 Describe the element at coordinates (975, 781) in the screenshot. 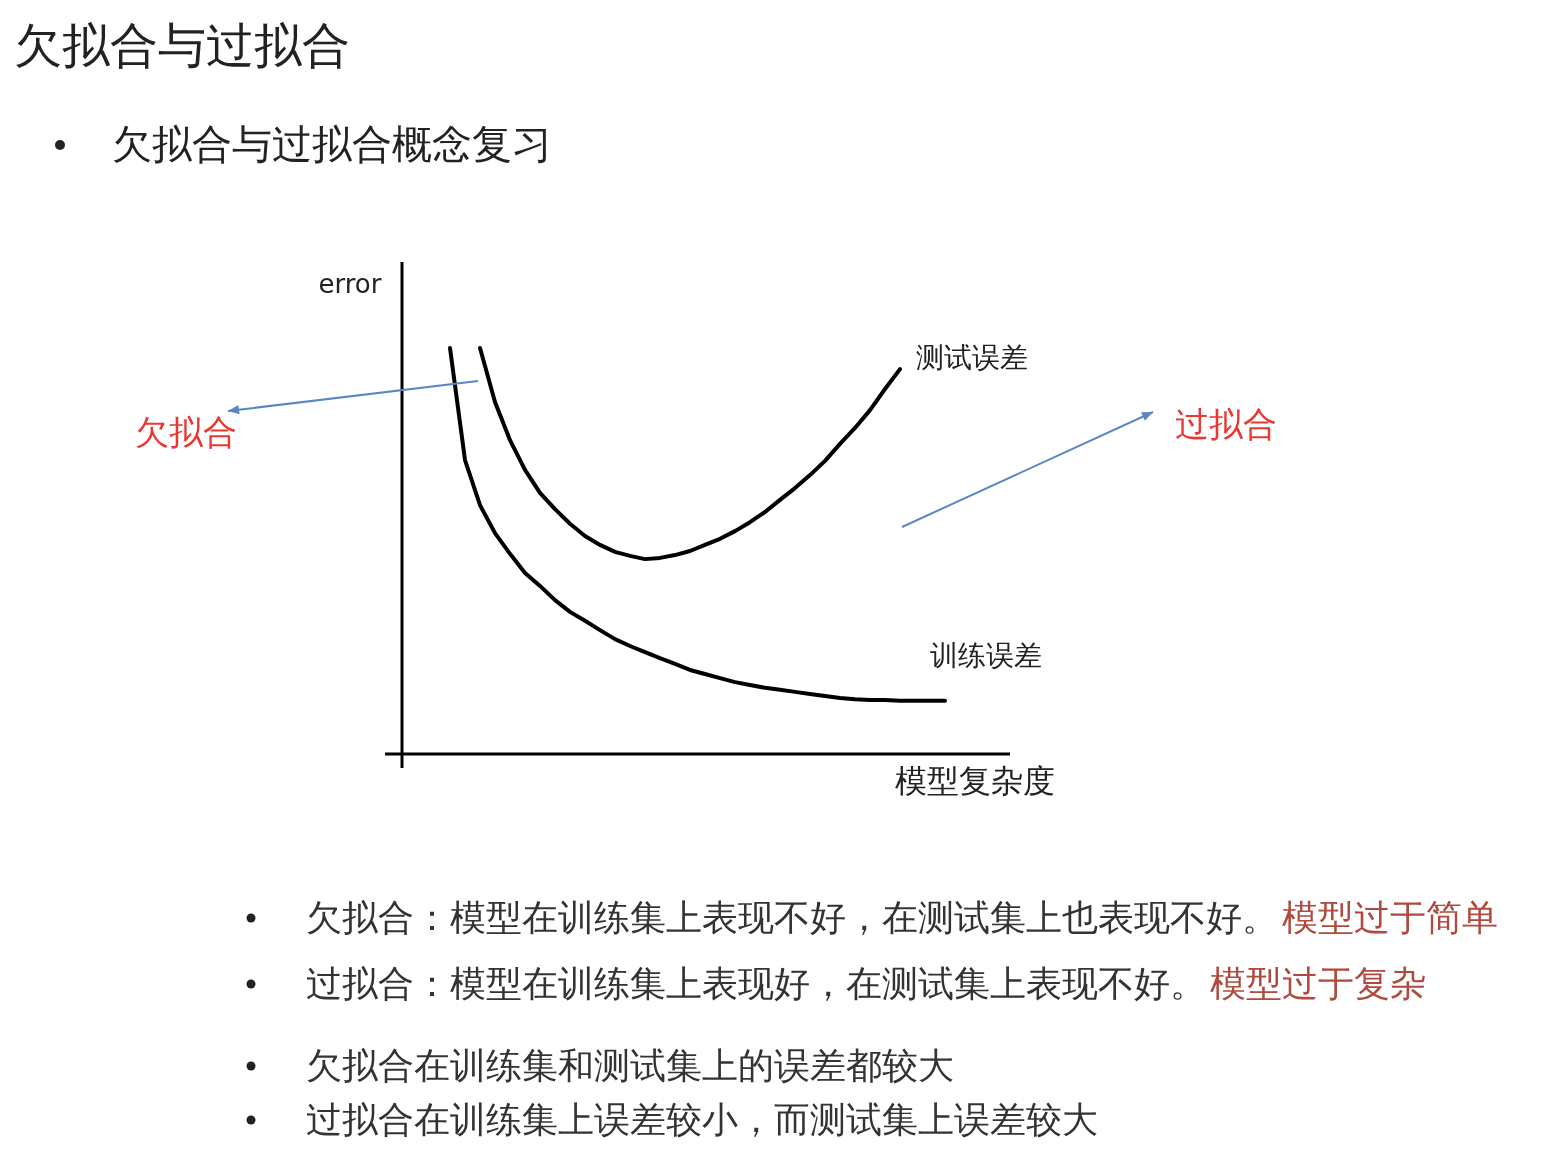

I see `x-axis-title: 模型复杂度` at that location.